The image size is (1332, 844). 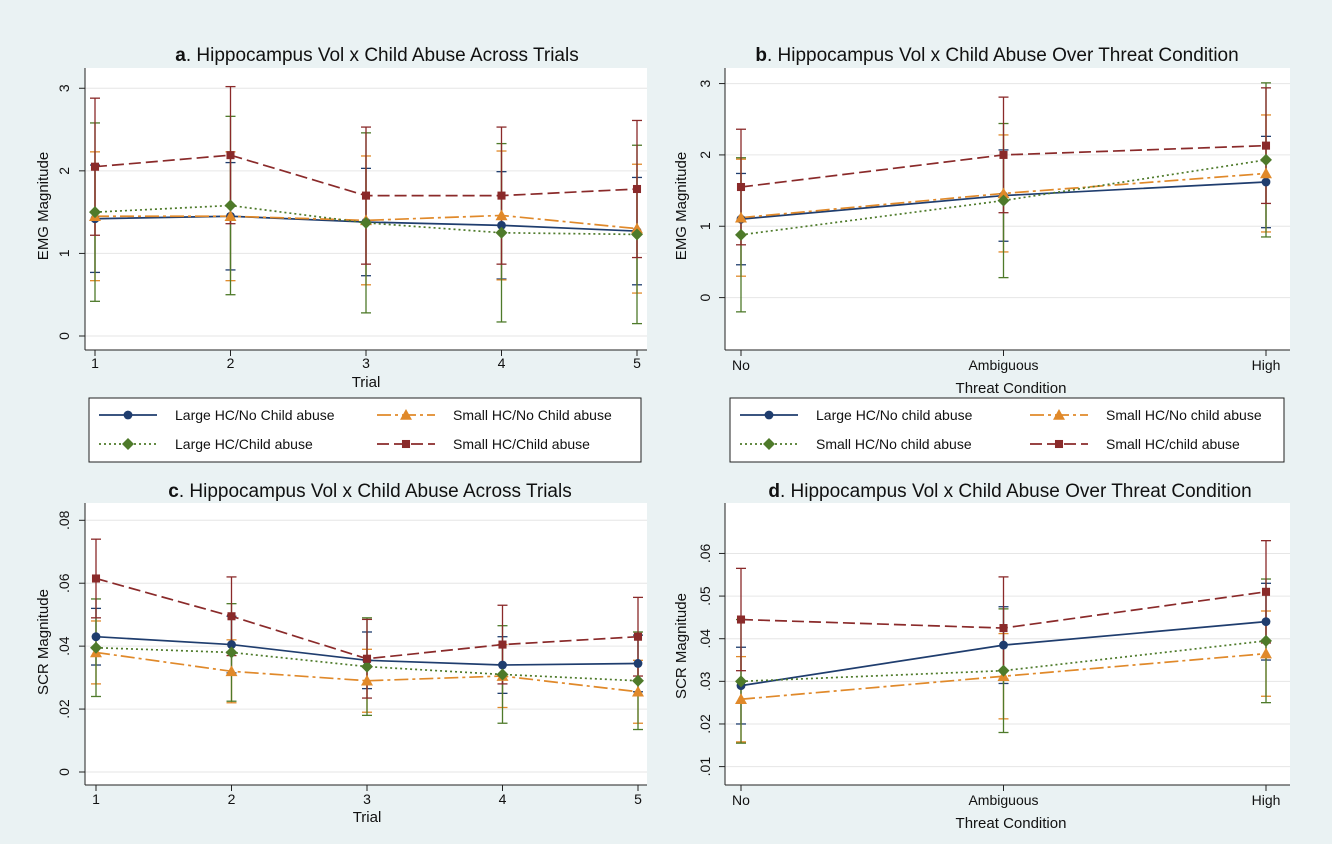 I want to click on panel-b-legend, so click(x=1007, y=430).